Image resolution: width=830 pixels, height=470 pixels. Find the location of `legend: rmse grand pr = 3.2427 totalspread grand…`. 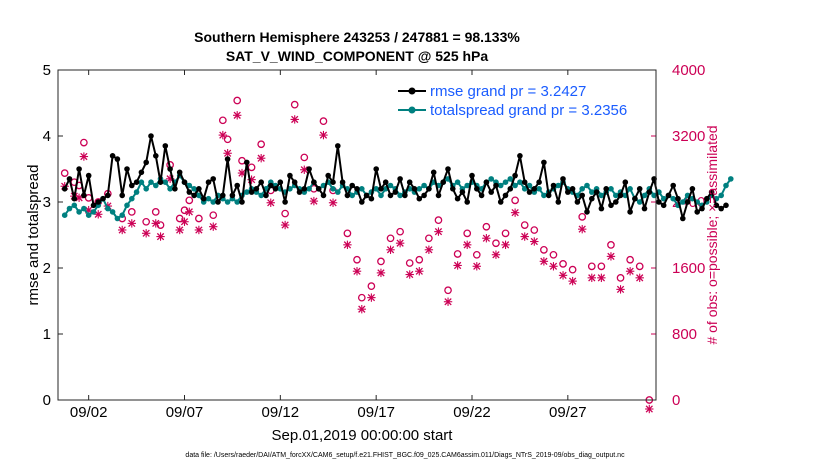

legend: rmse grand pr = 3.2427 totalspread grand… is located at coordinates (523, 101).